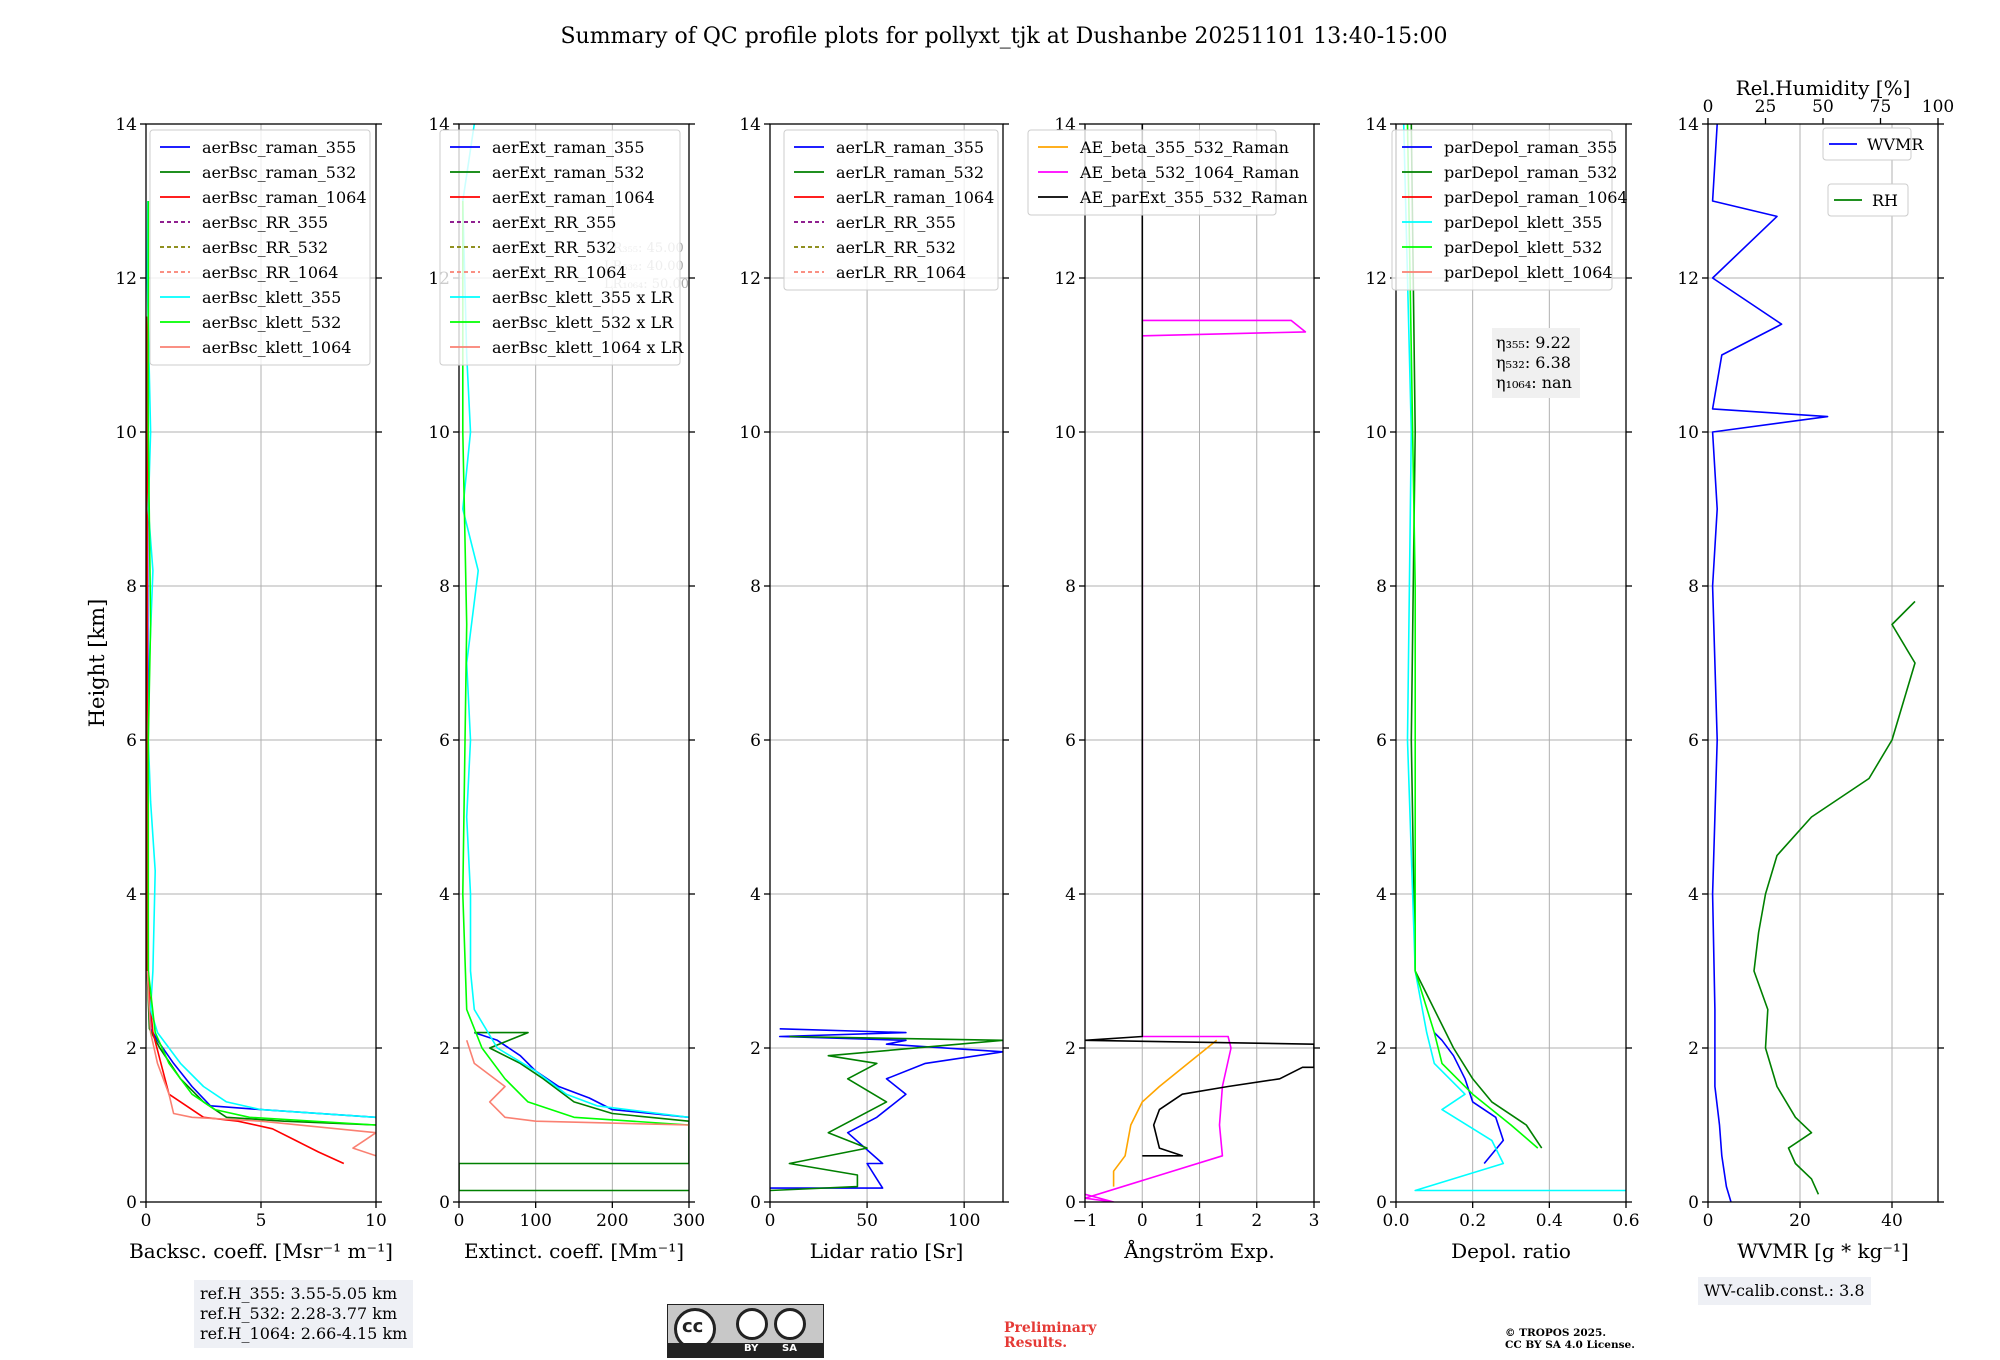  I want to click on legend-label: AE_beta_532_1064_Raman, so click(1189, 172).